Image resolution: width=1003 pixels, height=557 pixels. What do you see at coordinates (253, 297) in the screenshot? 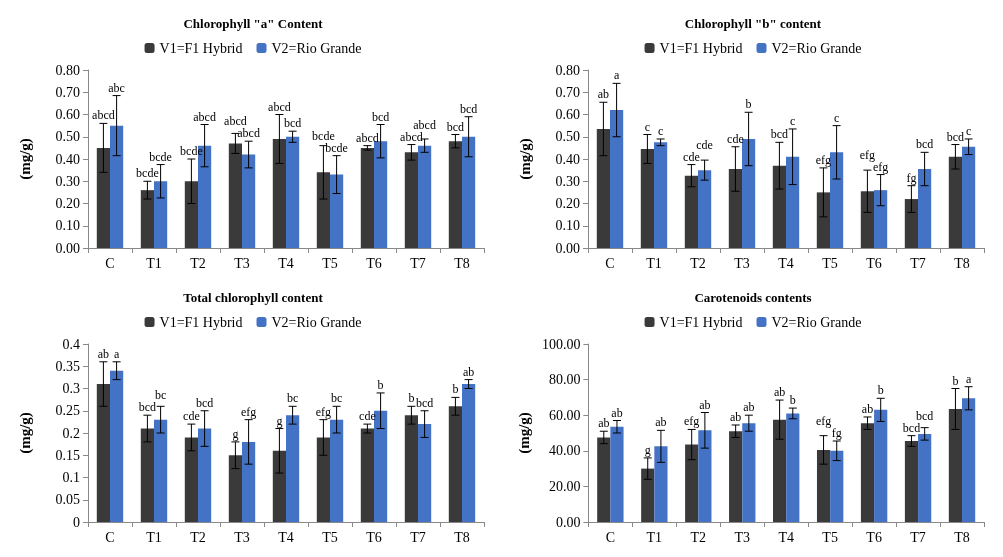
I see `chart-title: Total chlorophyll content` at bounding box center [253, 297].